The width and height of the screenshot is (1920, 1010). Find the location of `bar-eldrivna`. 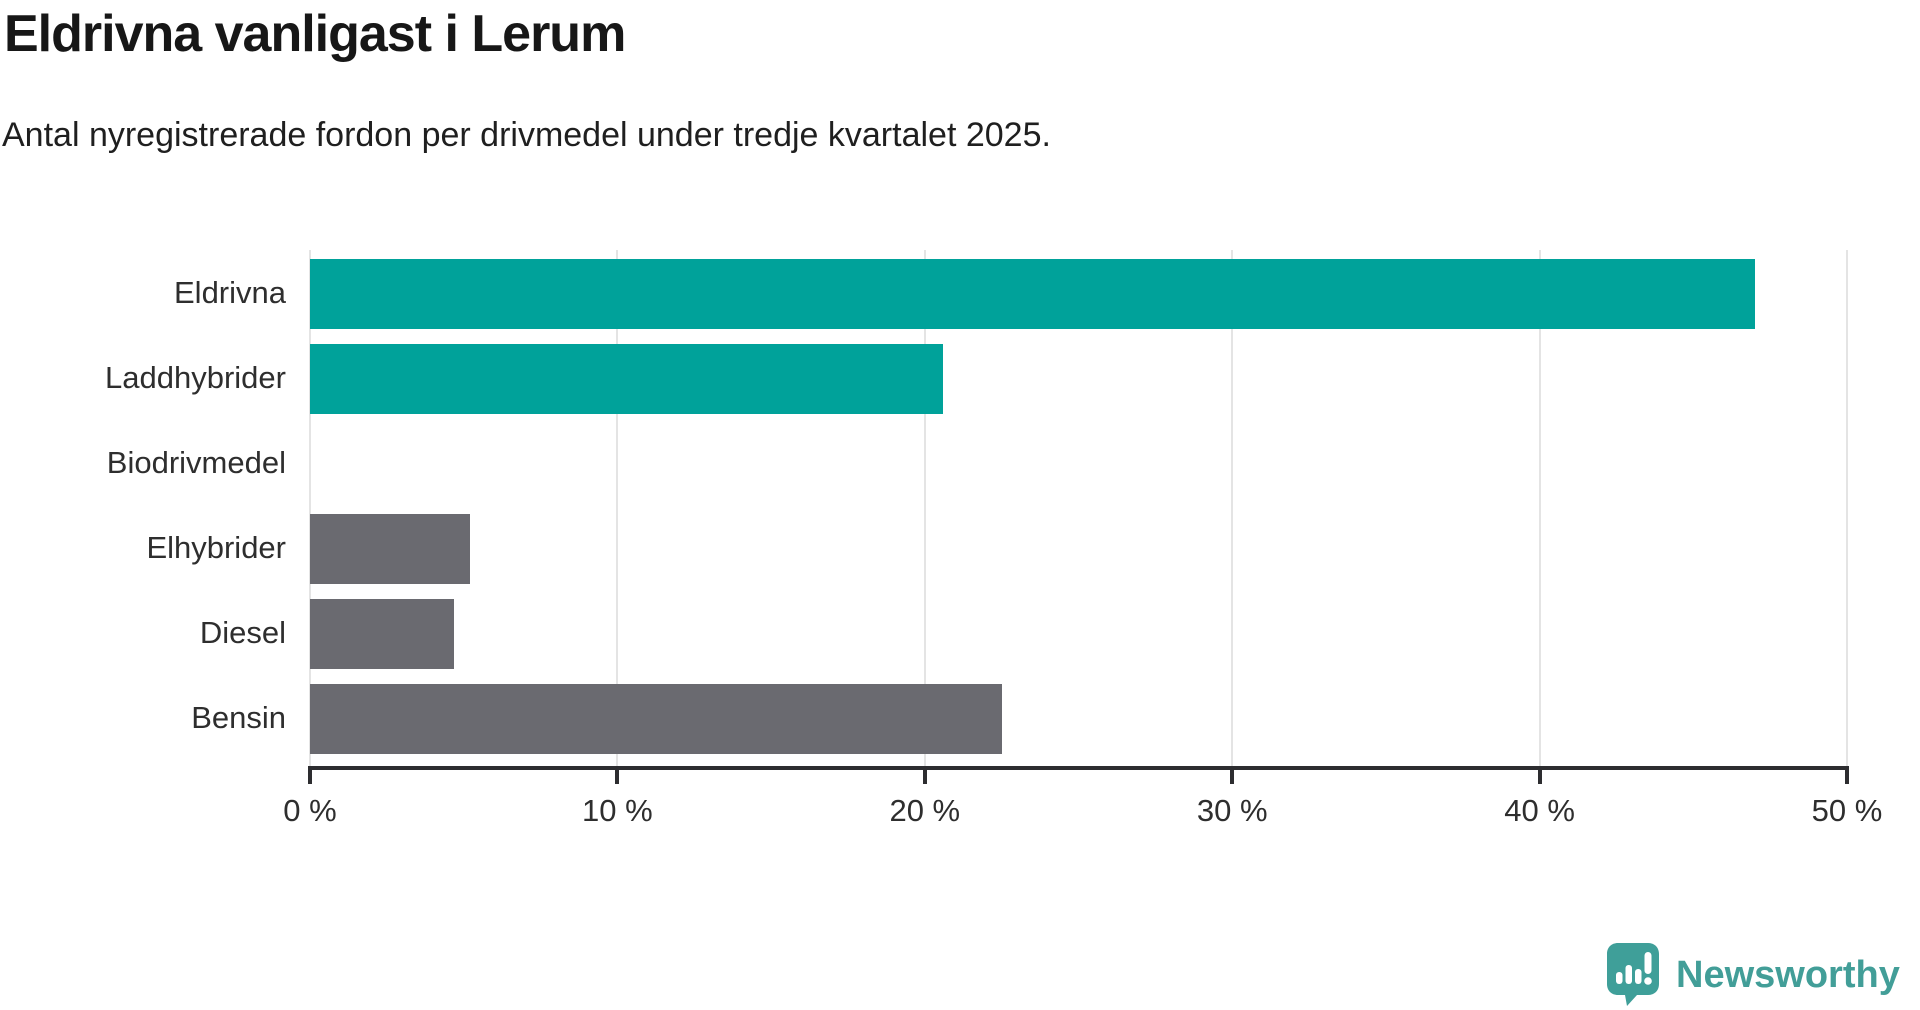

bar-eldrivna is located at coordinates (1032, 294).